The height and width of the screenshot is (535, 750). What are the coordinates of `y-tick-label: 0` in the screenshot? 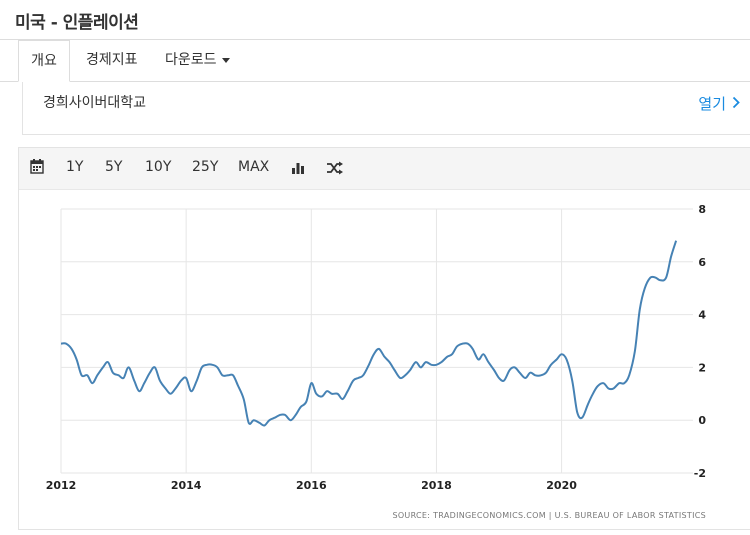 It's located at (702, 420).